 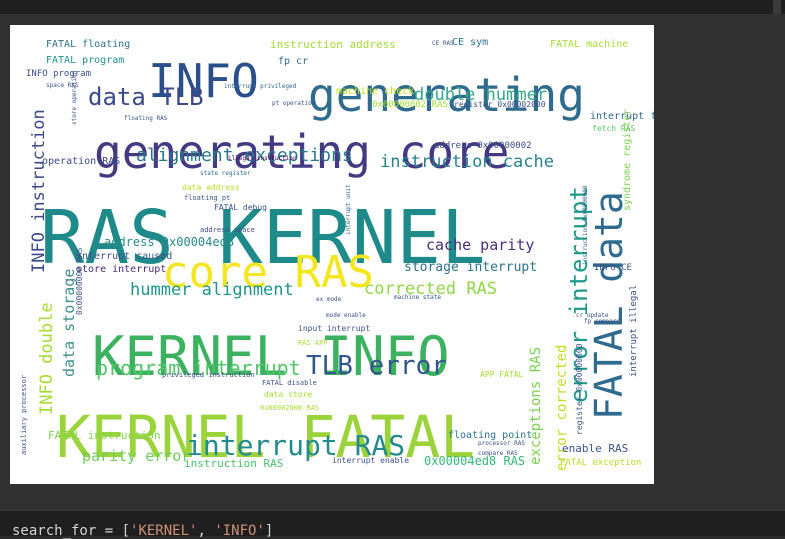 What do you see at coordinates (333, 44) in the screenshot?
I see `wordcloud-word: instruction address` at bounding box center [333, 44].